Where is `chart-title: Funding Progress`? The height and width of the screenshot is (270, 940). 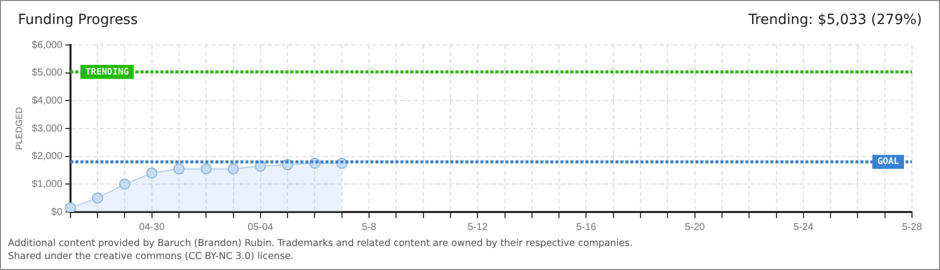
chart-title: Funding Progress is located at coordinates (78, 20).